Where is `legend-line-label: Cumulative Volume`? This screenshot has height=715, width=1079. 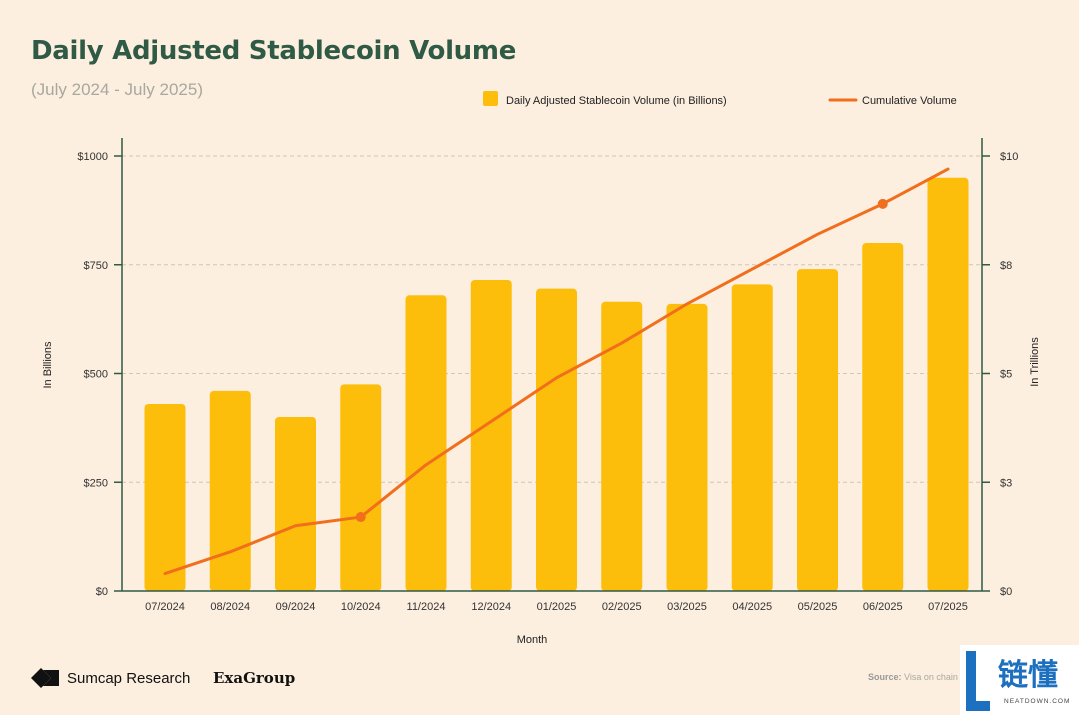 legend-line-label: Cumulative Volume is located at coordinates (909, 101).